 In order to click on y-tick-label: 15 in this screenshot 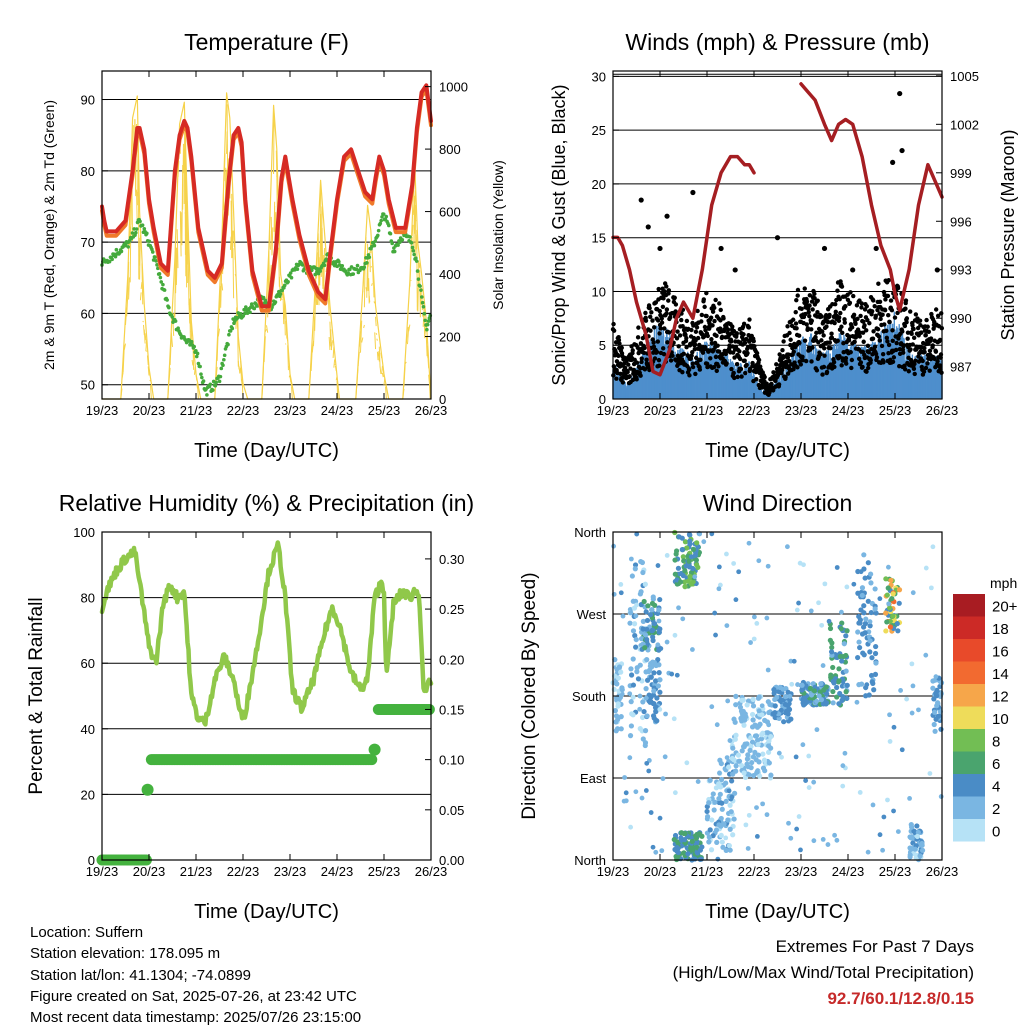, I will do `click(599, 238)`.